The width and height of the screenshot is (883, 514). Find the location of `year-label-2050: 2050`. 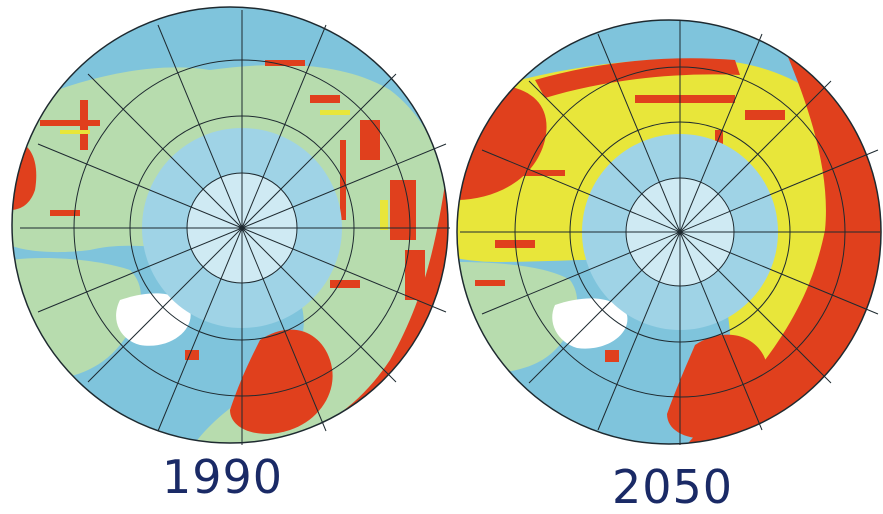

year-label-2050: 2050 is located at coordinates (673, 487).